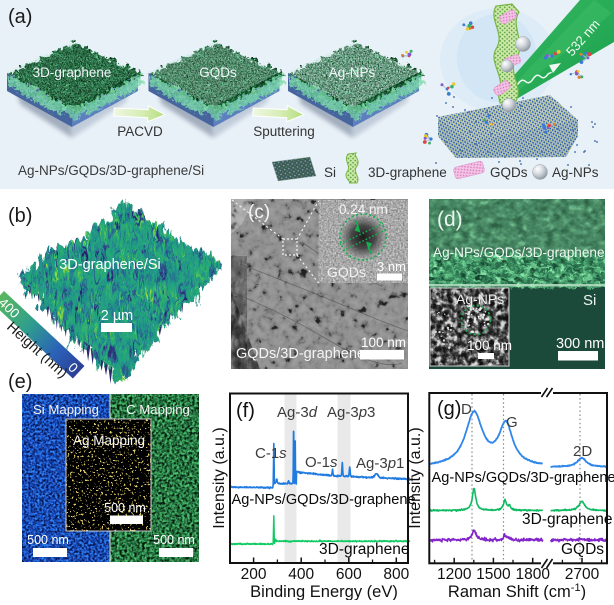 This screenshot has width=614, height=605. What do you see at coordinates (254, 574) in the screenshot?
I see `svg-text: 200` at bounding box center [254, 574].